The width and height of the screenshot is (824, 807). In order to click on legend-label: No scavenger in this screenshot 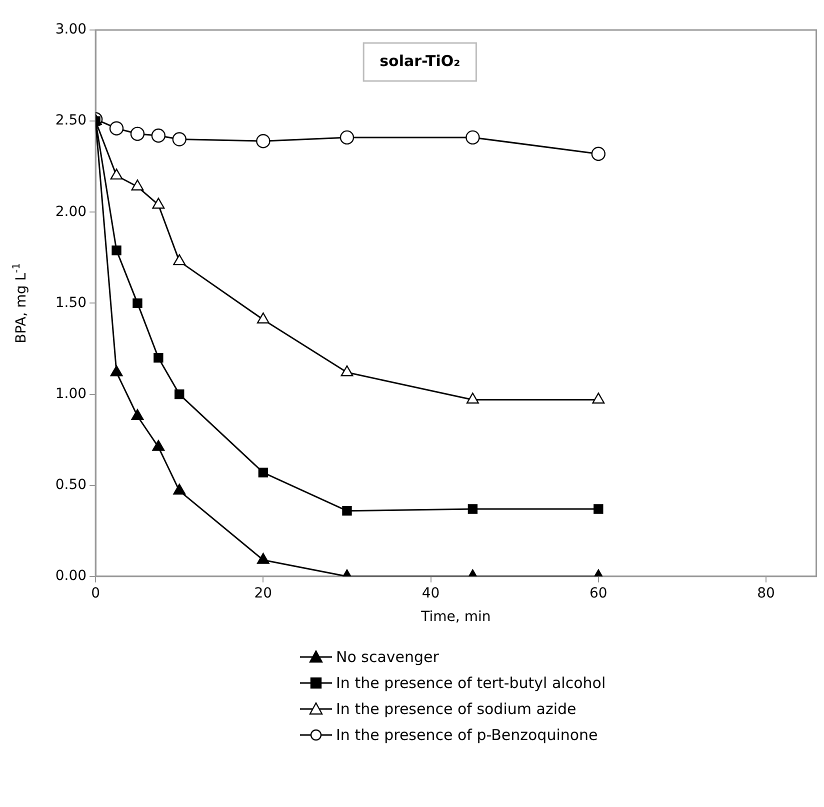, I will do `click(387, 657)`.